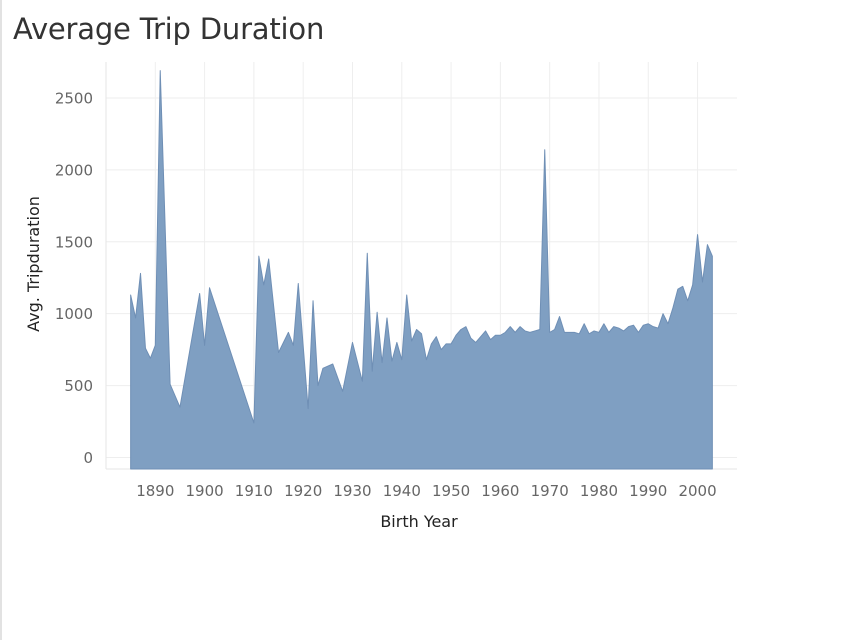  I want to click on x-tick-label: 1930, so click(352, 491).